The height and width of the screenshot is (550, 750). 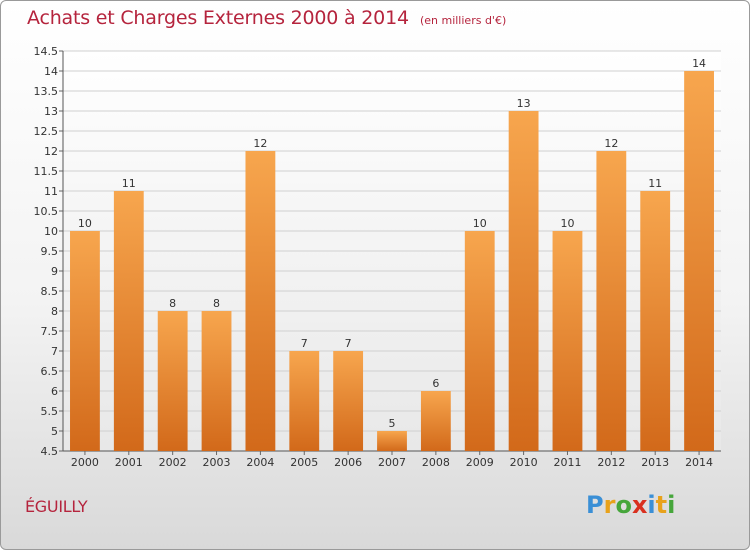 I want to click on proxiti-logo: Proxiti, so click(x=630, y=505).